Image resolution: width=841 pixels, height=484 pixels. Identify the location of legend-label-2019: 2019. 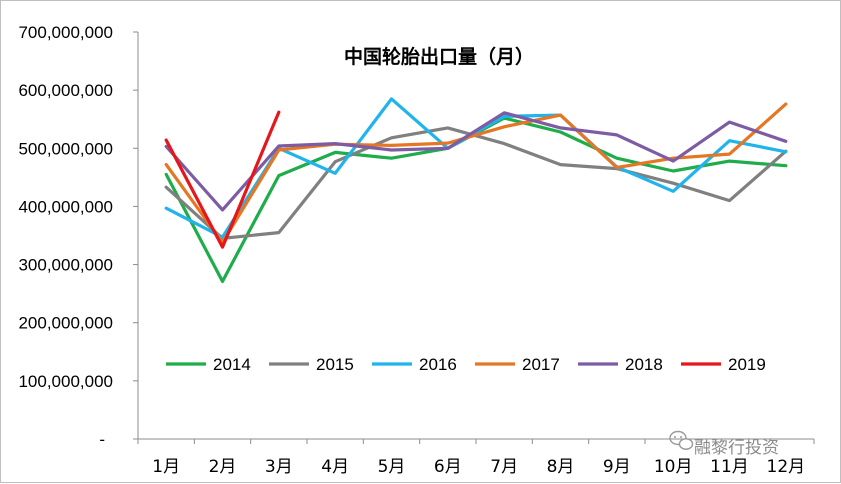
(747, 364).